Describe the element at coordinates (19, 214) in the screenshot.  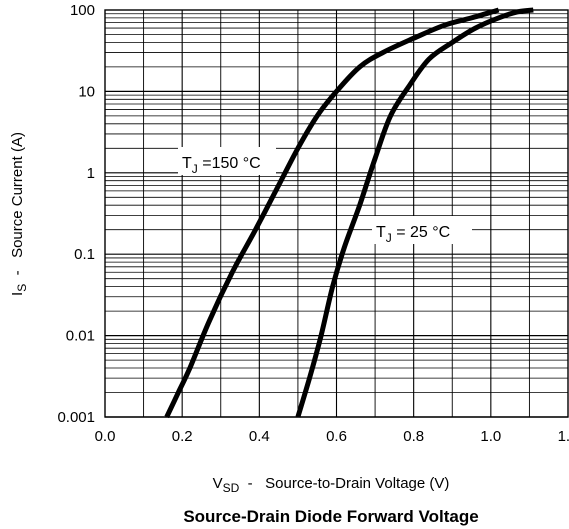
I see `y-axis-label: IS - Source Current (A)` at that location.